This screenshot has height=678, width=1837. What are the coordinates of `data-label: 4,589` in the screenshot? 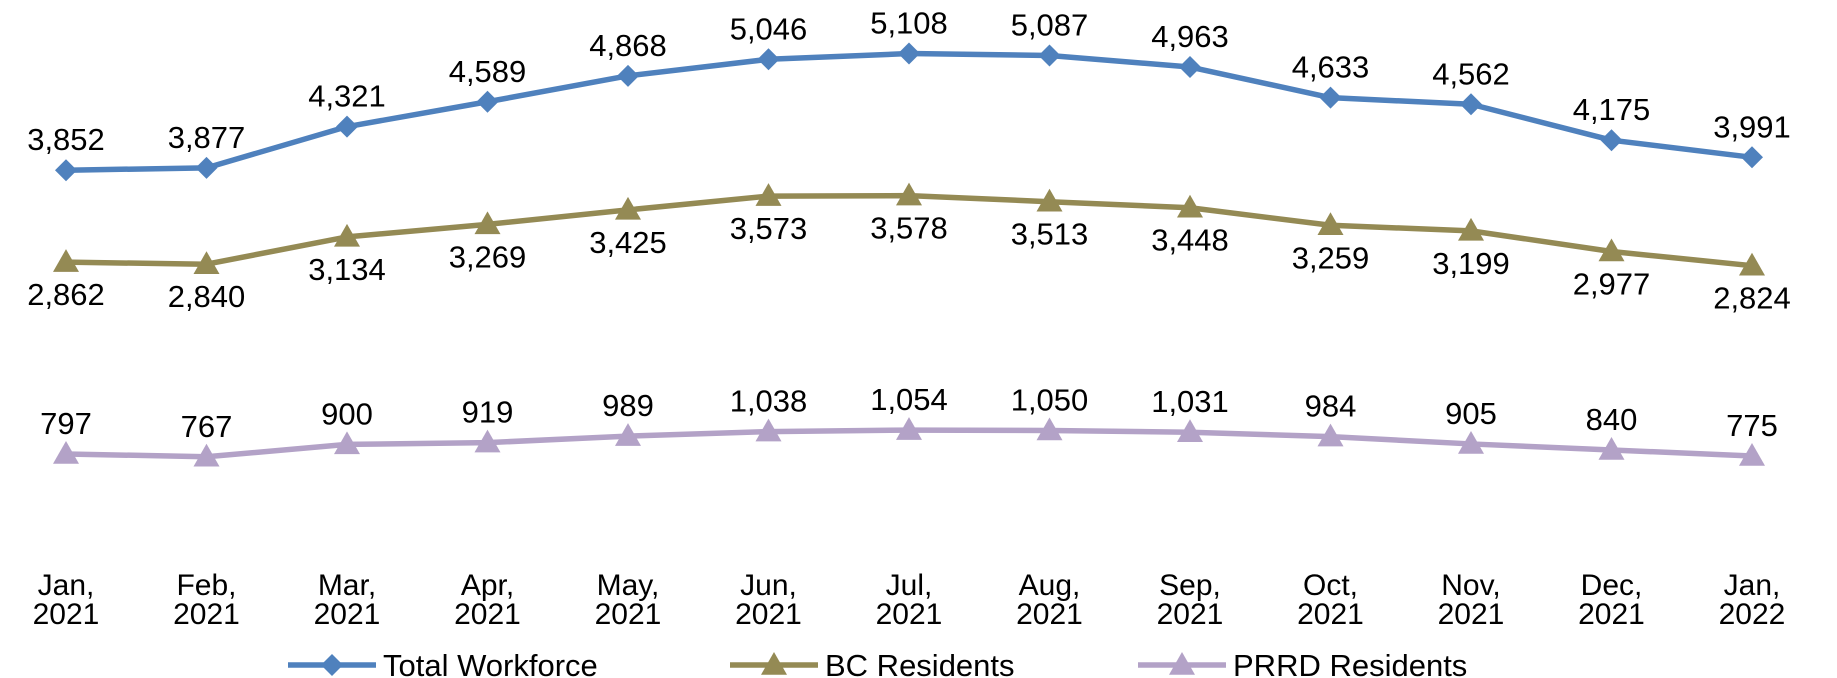 It's located at (488, 71).